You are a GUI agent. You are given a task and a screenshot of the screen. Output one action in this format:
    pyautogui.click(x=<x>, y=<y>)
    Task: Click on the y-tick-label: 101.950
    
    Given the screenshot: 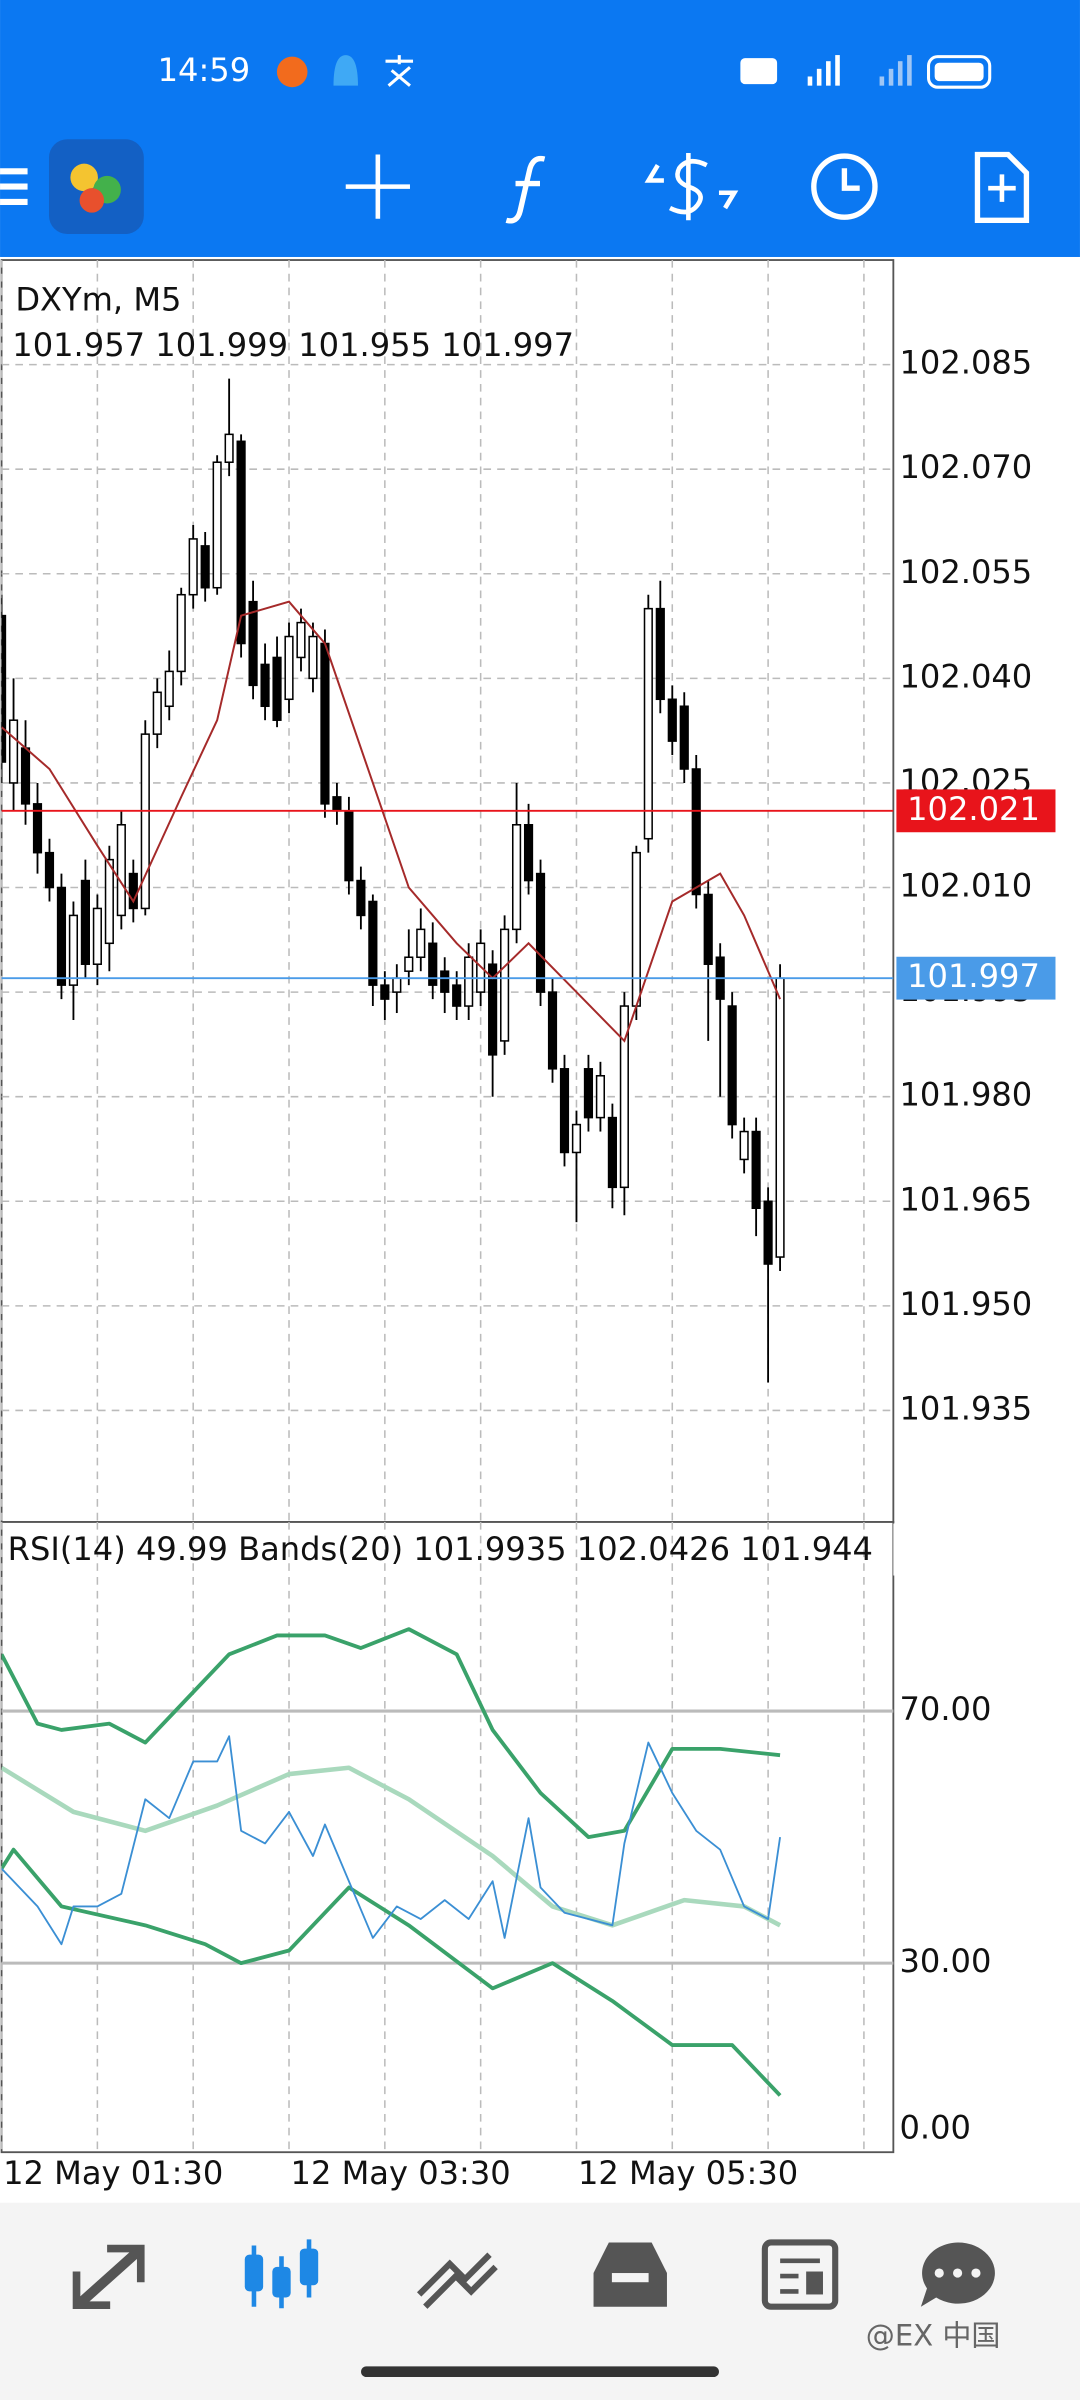 What is the action you would take?
    pyautogui.click(x=965, y=1304)
    